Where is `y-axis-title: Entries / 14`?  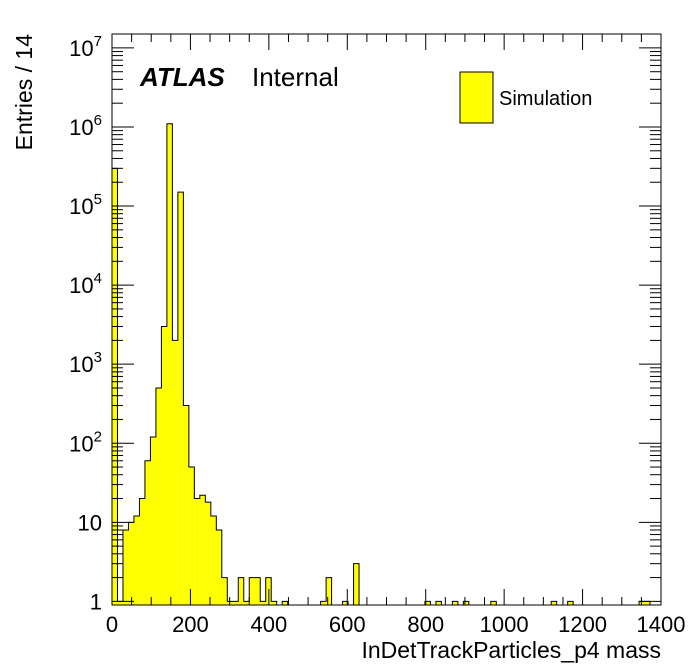 y-axis-title: Entries / 14 is located at coordinates (24, 92).